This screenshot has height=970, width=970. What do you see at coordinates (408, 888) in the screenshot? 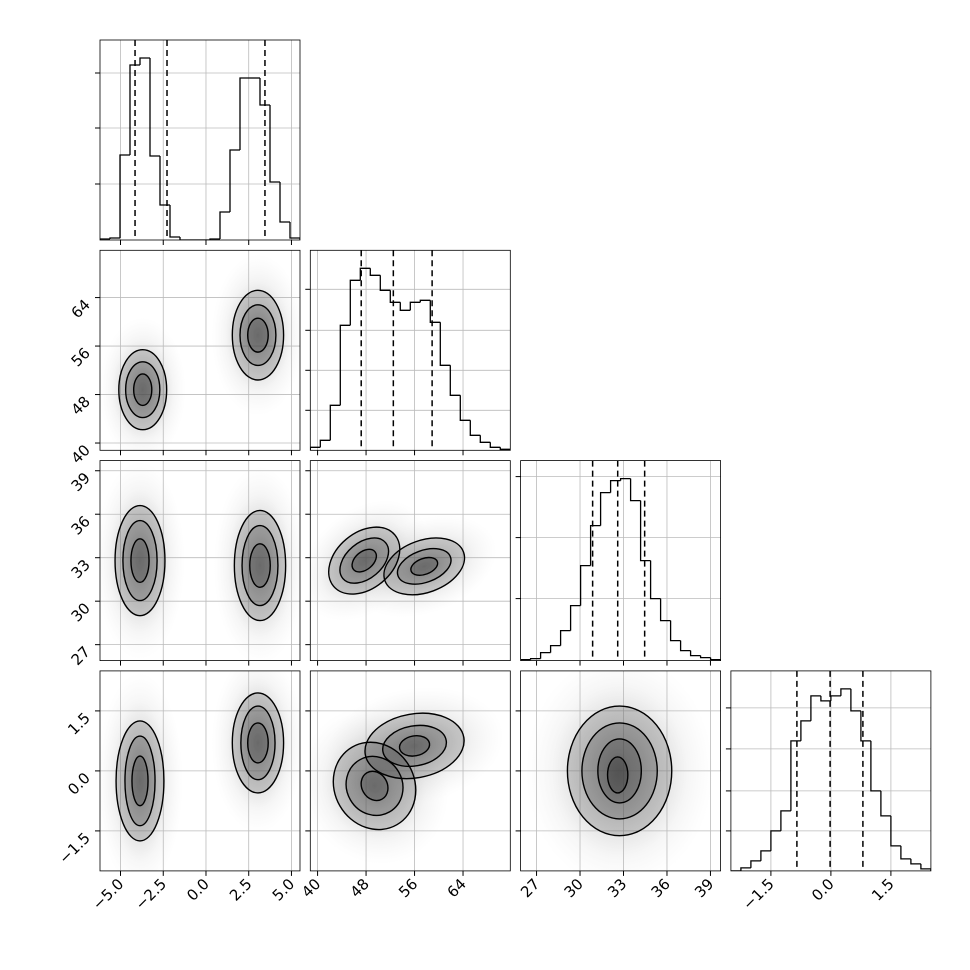
I see `x-tick-label: 56` at bounding box center [408, 888].